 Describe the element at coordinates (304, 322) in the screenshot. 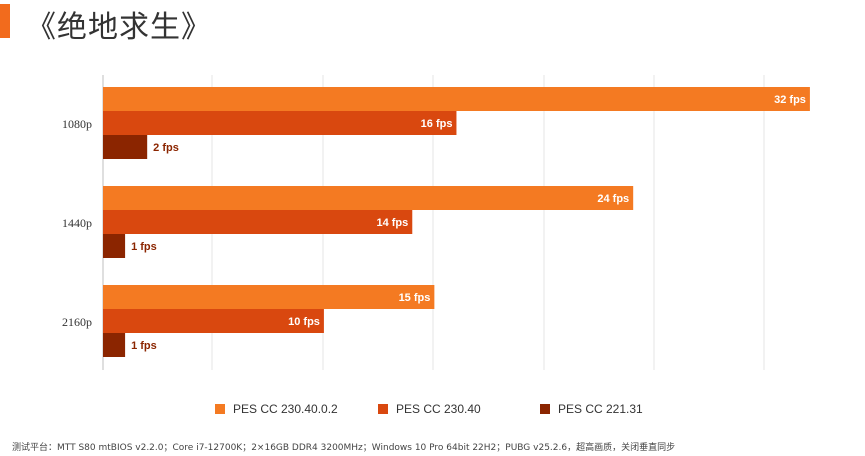

I see `data-label-2160p-series-2: 10 fps` at that location.